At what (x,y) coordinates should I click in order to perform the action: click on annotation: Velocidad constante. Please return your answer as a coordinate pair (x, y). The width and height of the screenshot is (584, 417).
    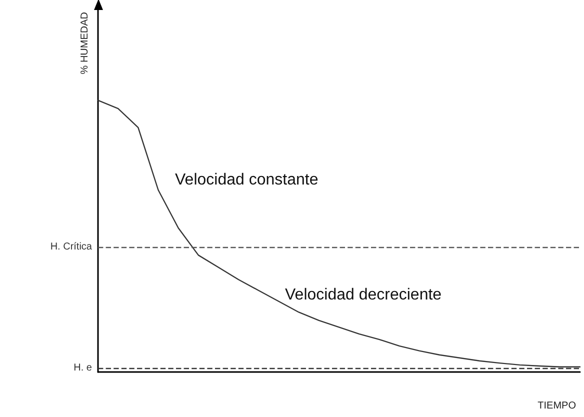
    Looking at the image, I should click on (246, 180).